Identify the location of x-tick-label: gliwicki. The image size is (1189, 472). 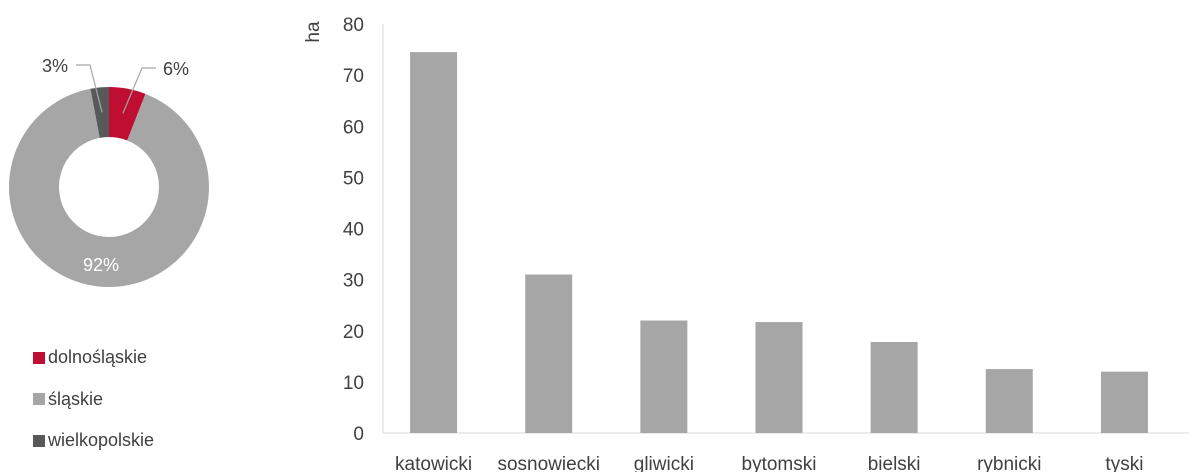
(664, 463).